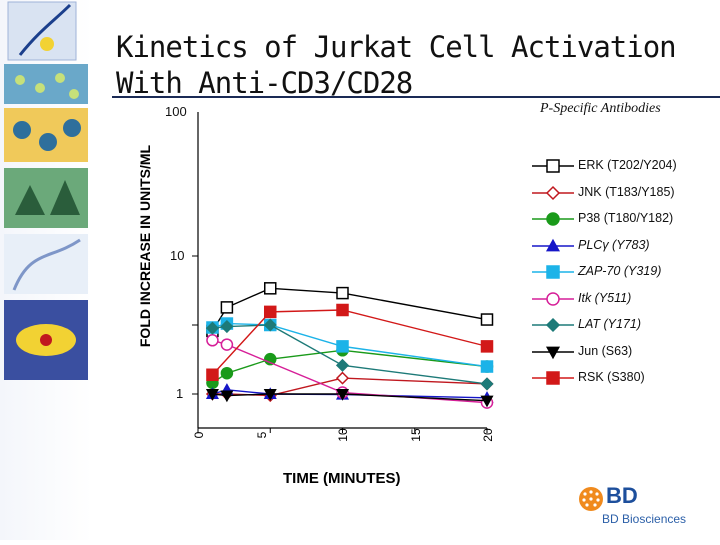  I want to click on x-tick-label-0: 0, so click(199, 435).